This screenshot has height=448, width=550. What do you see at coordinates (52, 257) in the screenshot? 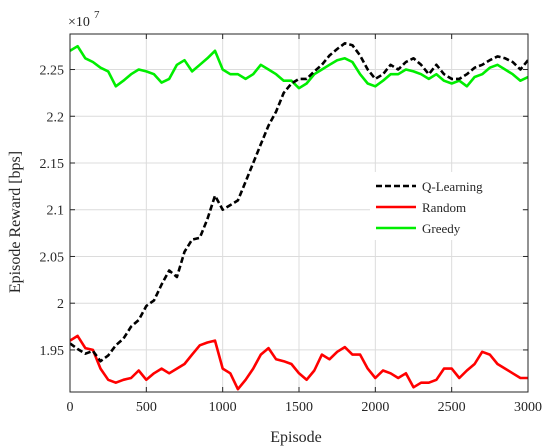
I see `y-tick-label: 2.05` at bounding box center [52, 257].